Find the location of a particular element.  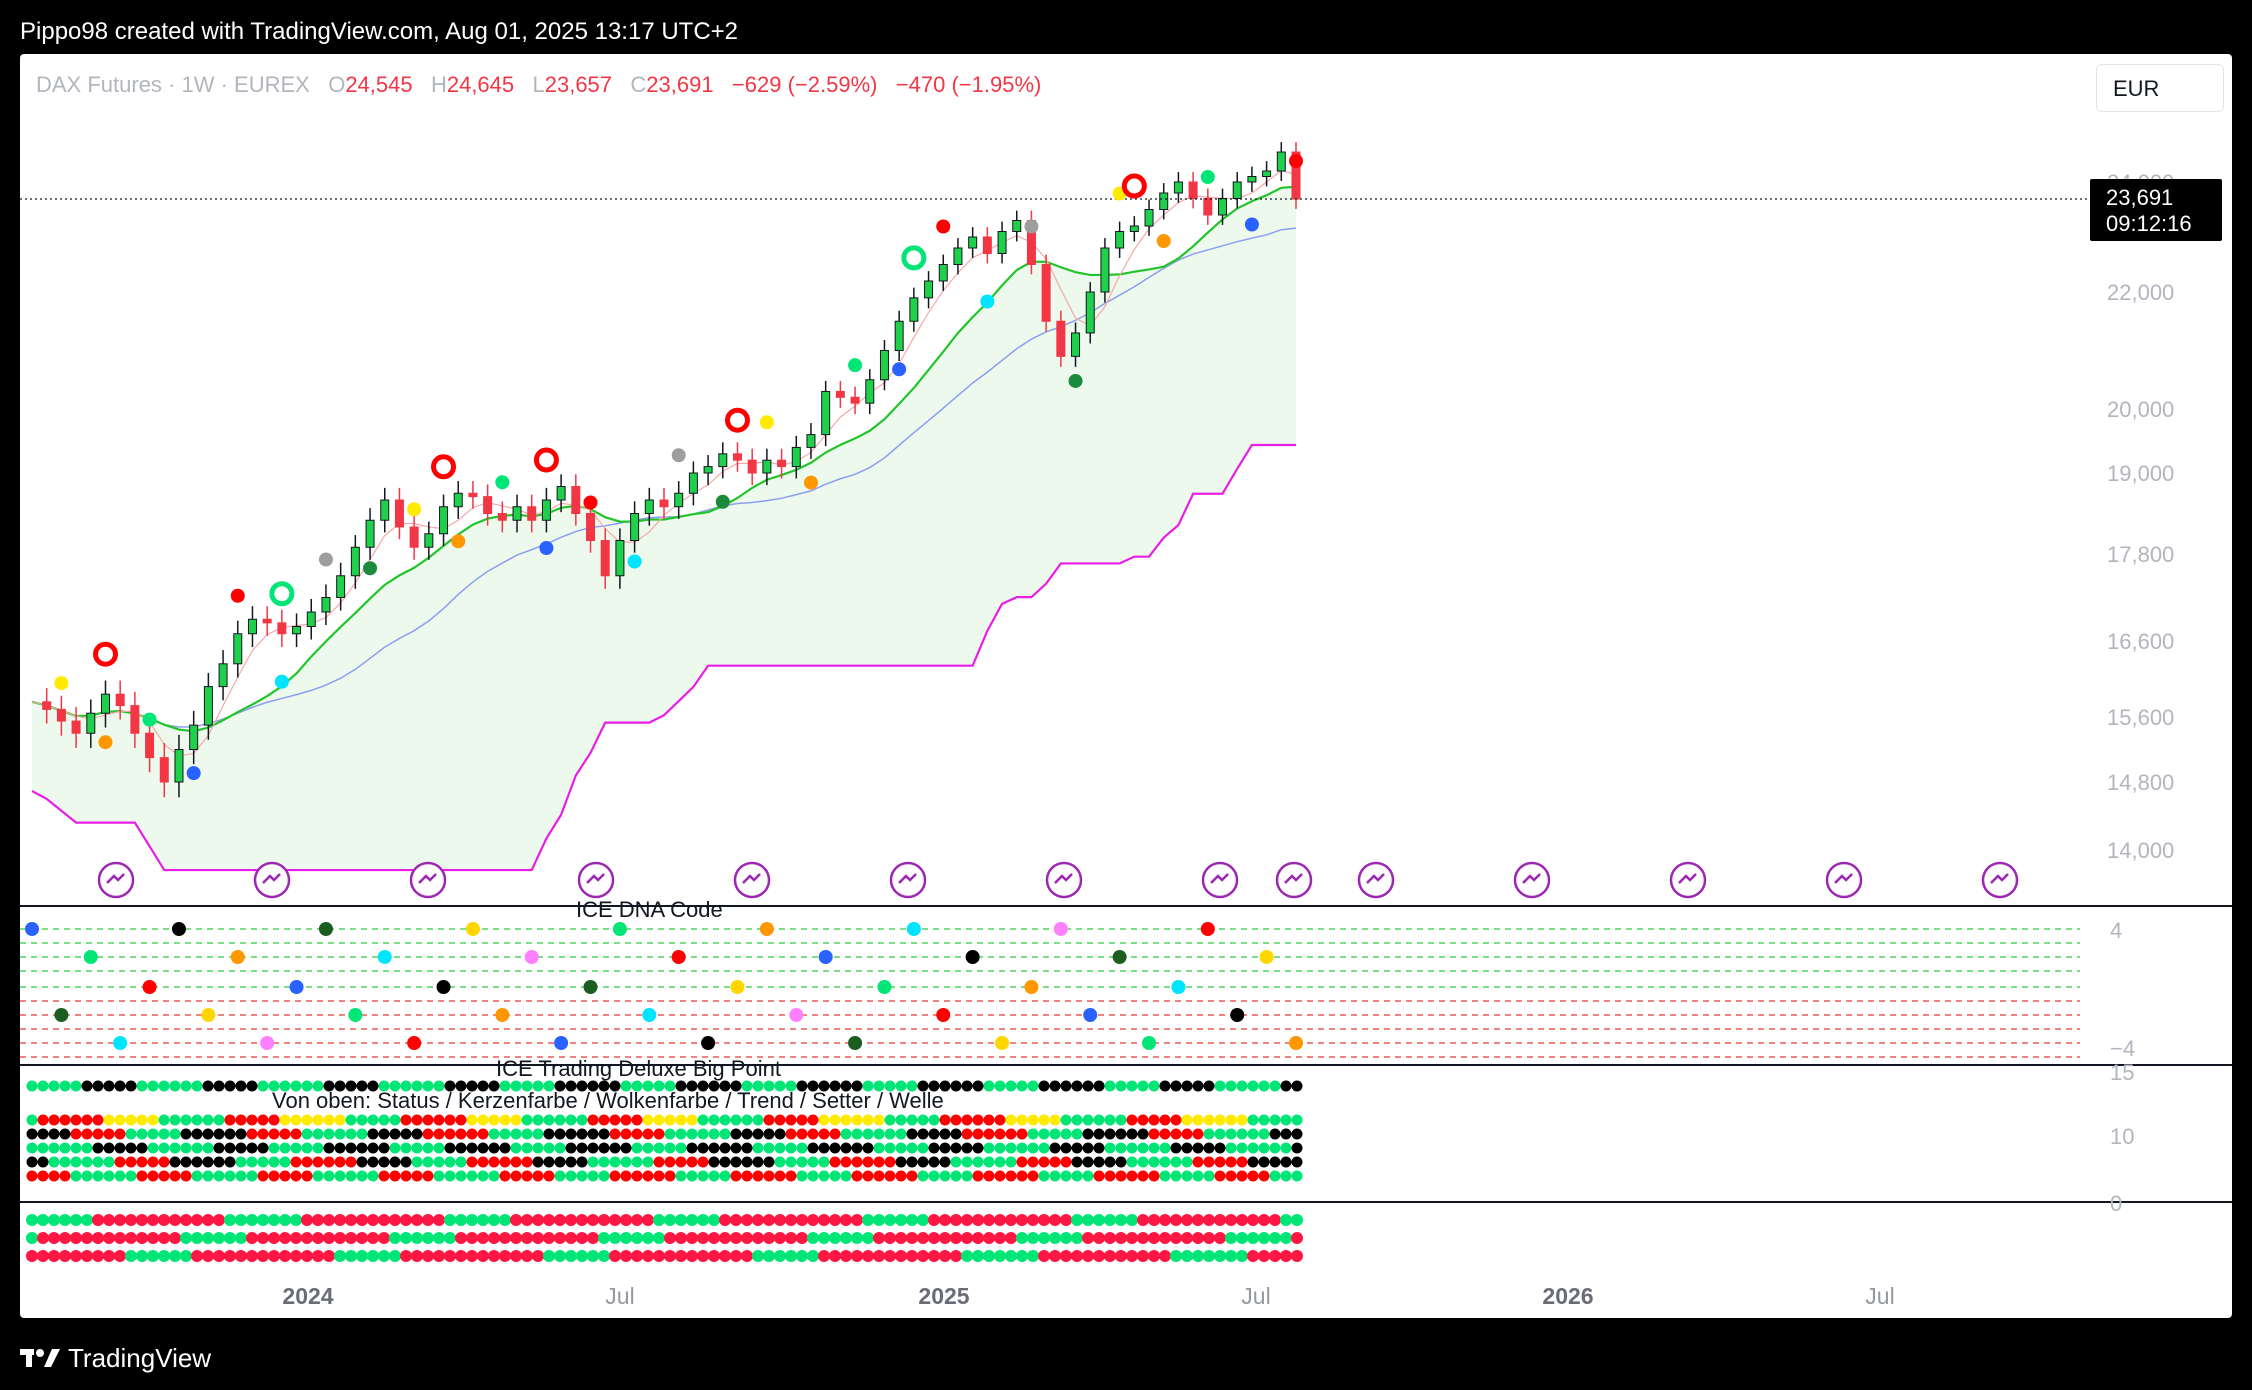

session-arrow-icon is located at coordinates (752, 880).